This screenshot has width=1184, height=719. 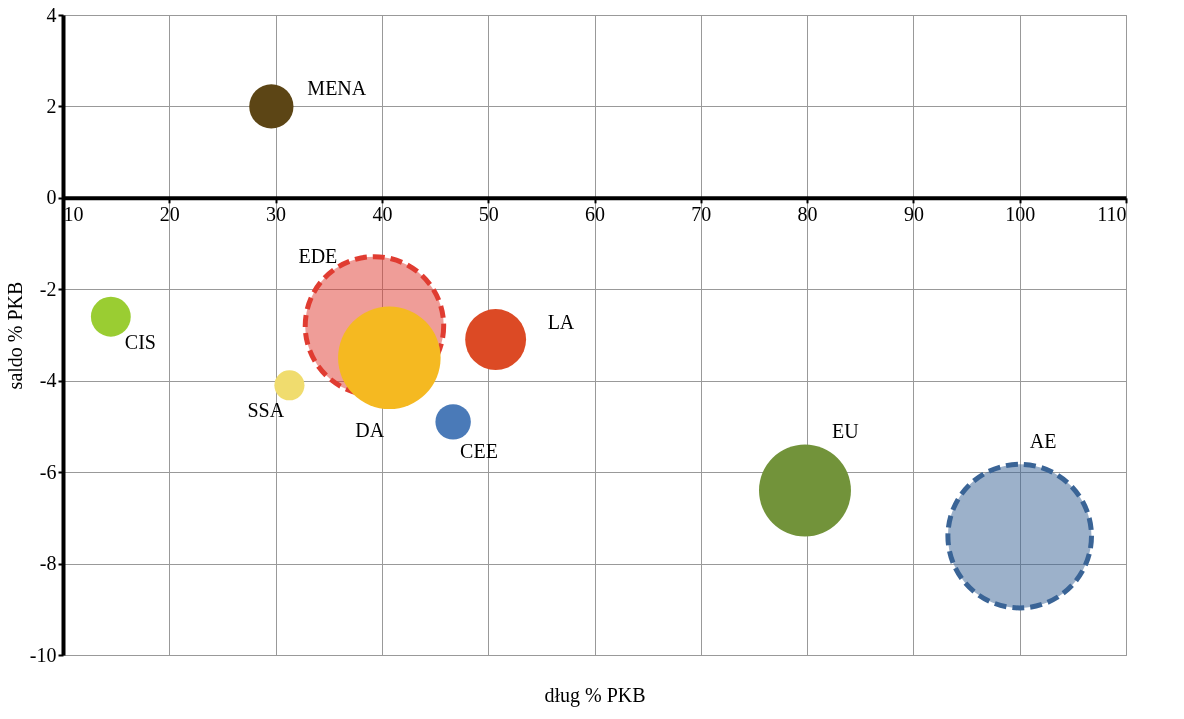 I want to click on y-tick-label: -10, so click(x=43, y=654).